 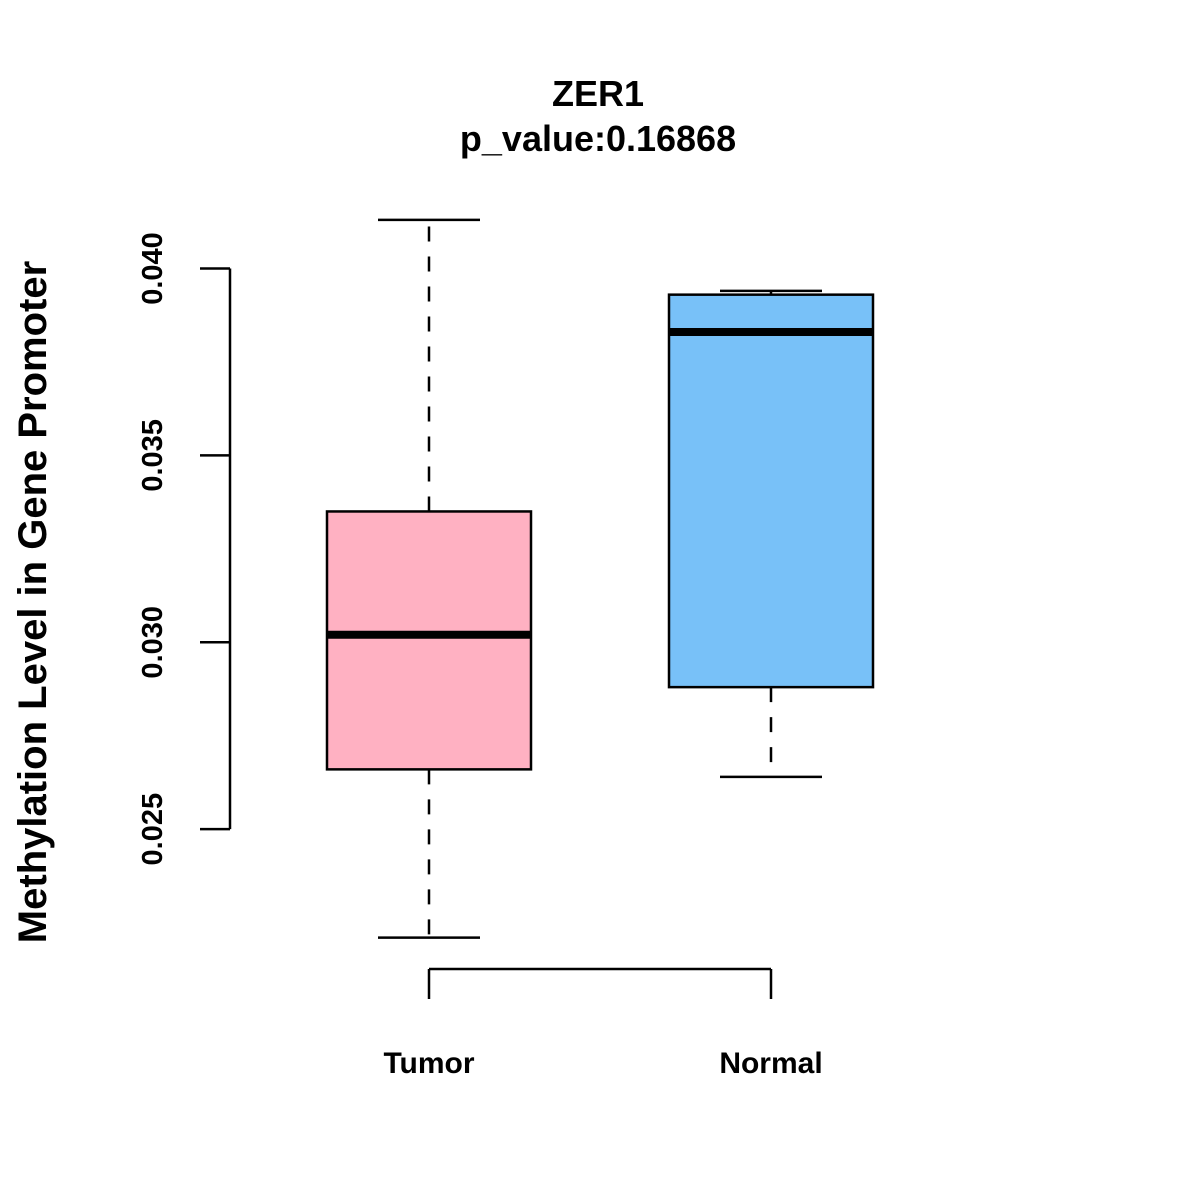 What do you see at coordinates (153, 642) in the screenshot?
I see `y-tick-label: 0.030` at bounding box center [153, 642].